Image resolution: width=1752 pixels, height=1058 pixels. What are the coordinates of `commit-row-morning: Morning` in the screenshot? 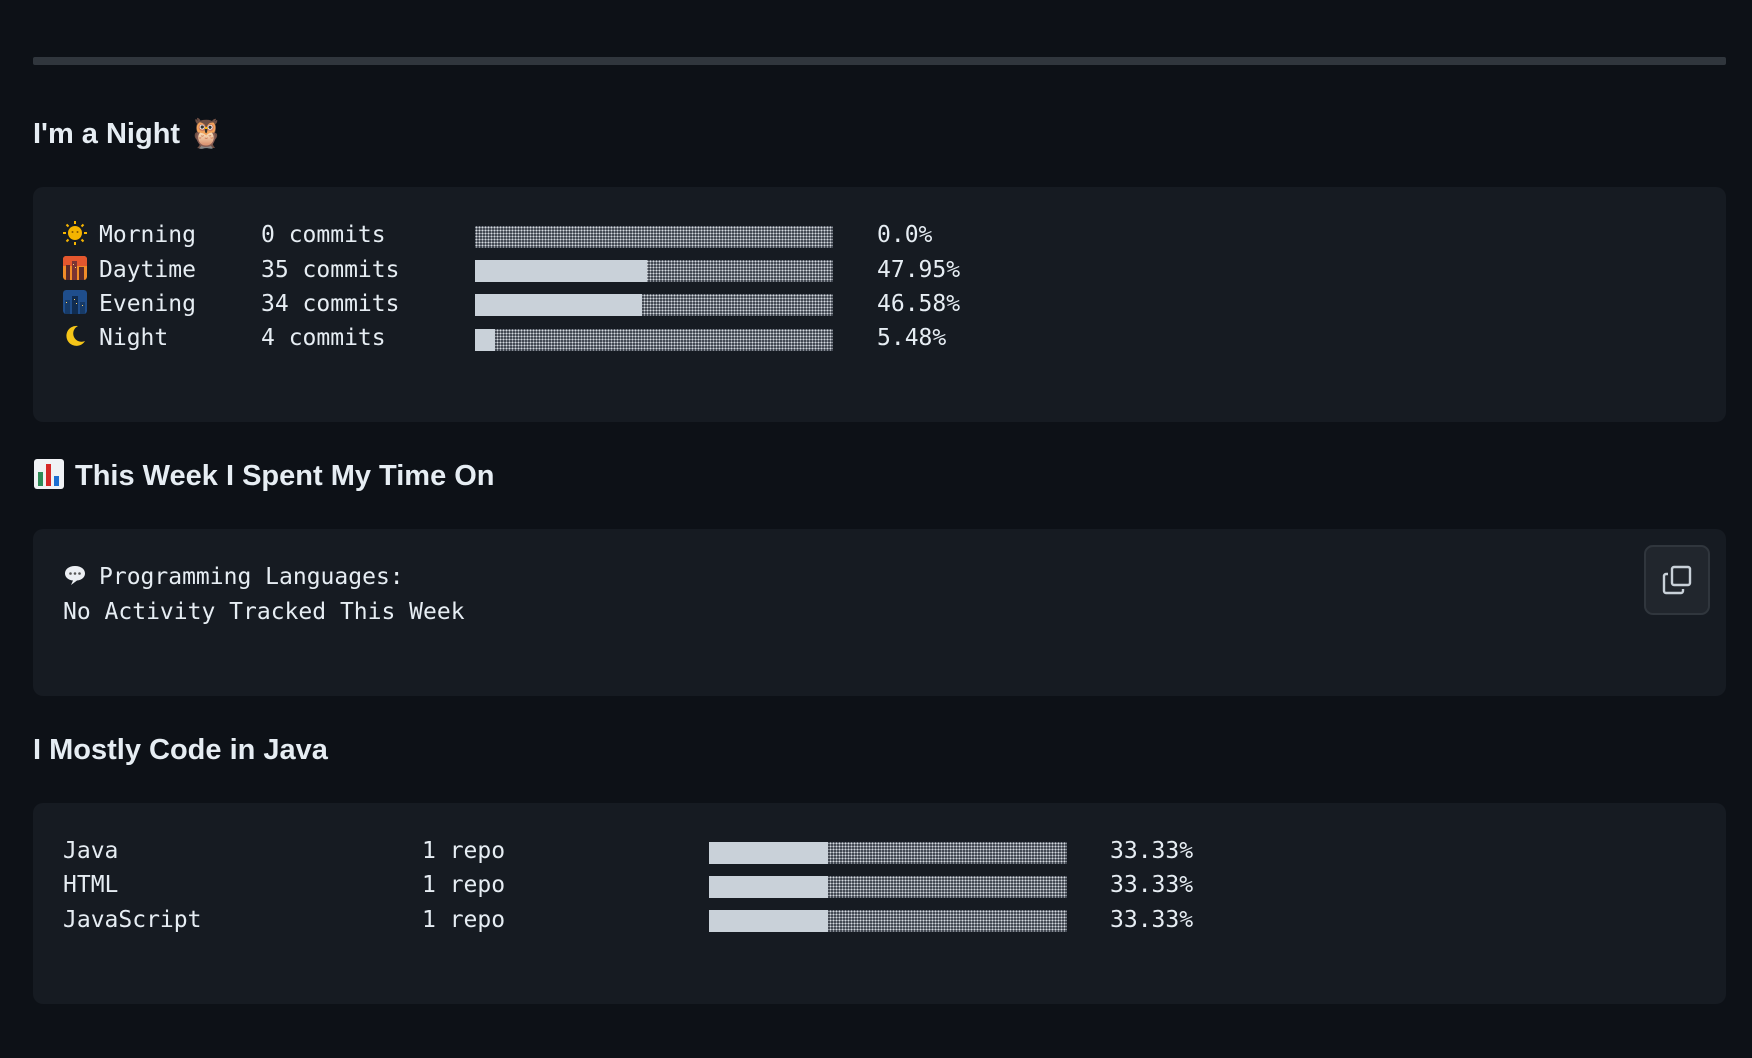 It's located at (129, 235).